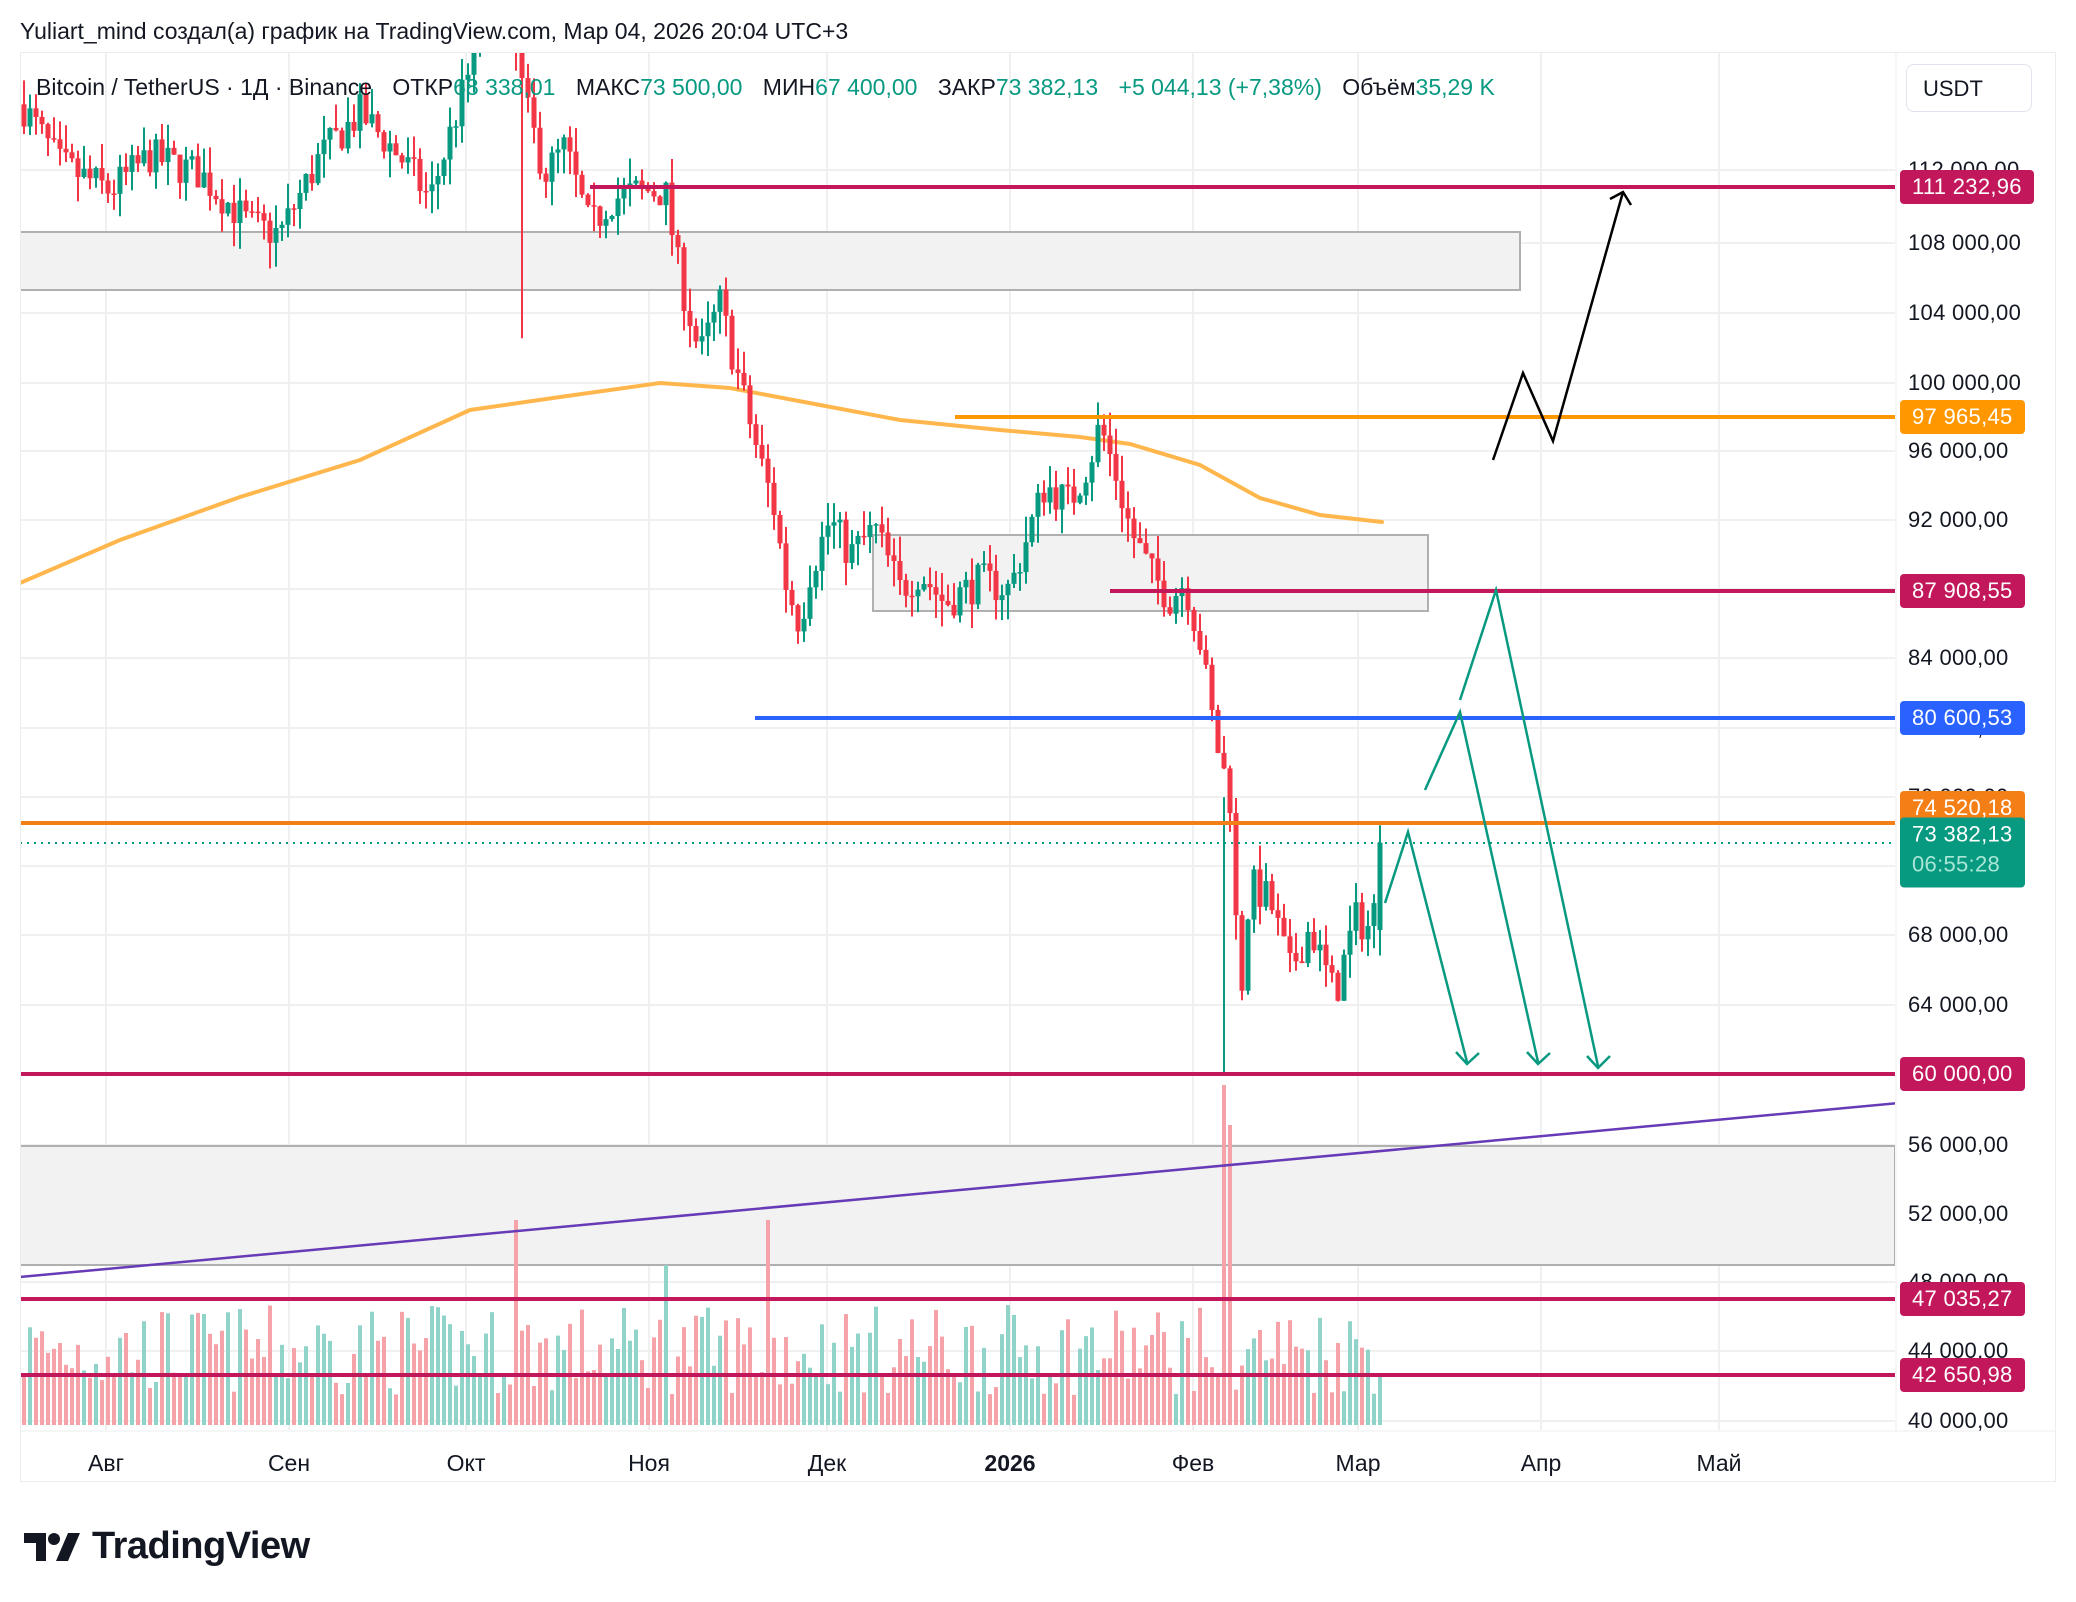 The height and width of the screenshot is (1602, 2076). I want to click on price-level-tag: 80 600,53, so click(1962, 718).